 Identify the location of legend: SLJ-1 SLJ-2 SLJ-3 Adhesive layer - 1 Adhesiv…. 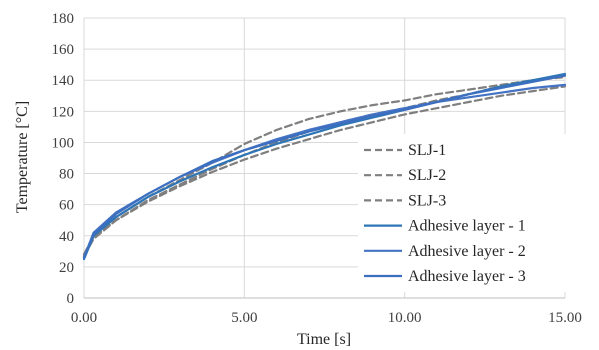
(445, 213).